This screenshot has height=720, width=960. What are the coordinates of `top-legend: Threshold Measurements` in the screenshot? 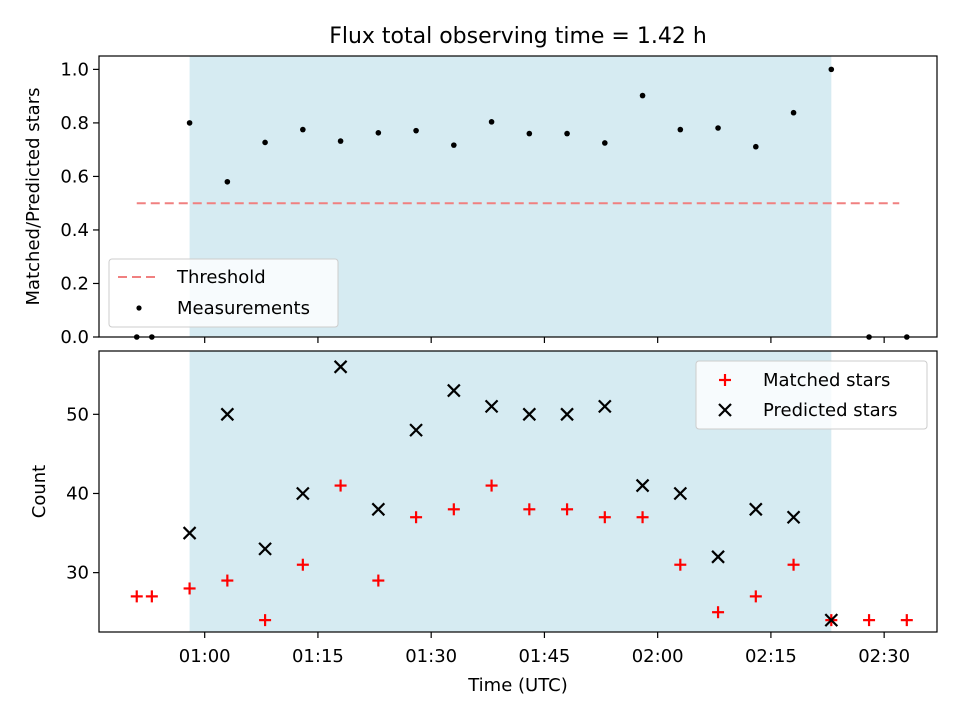 It's located at (223, 293).